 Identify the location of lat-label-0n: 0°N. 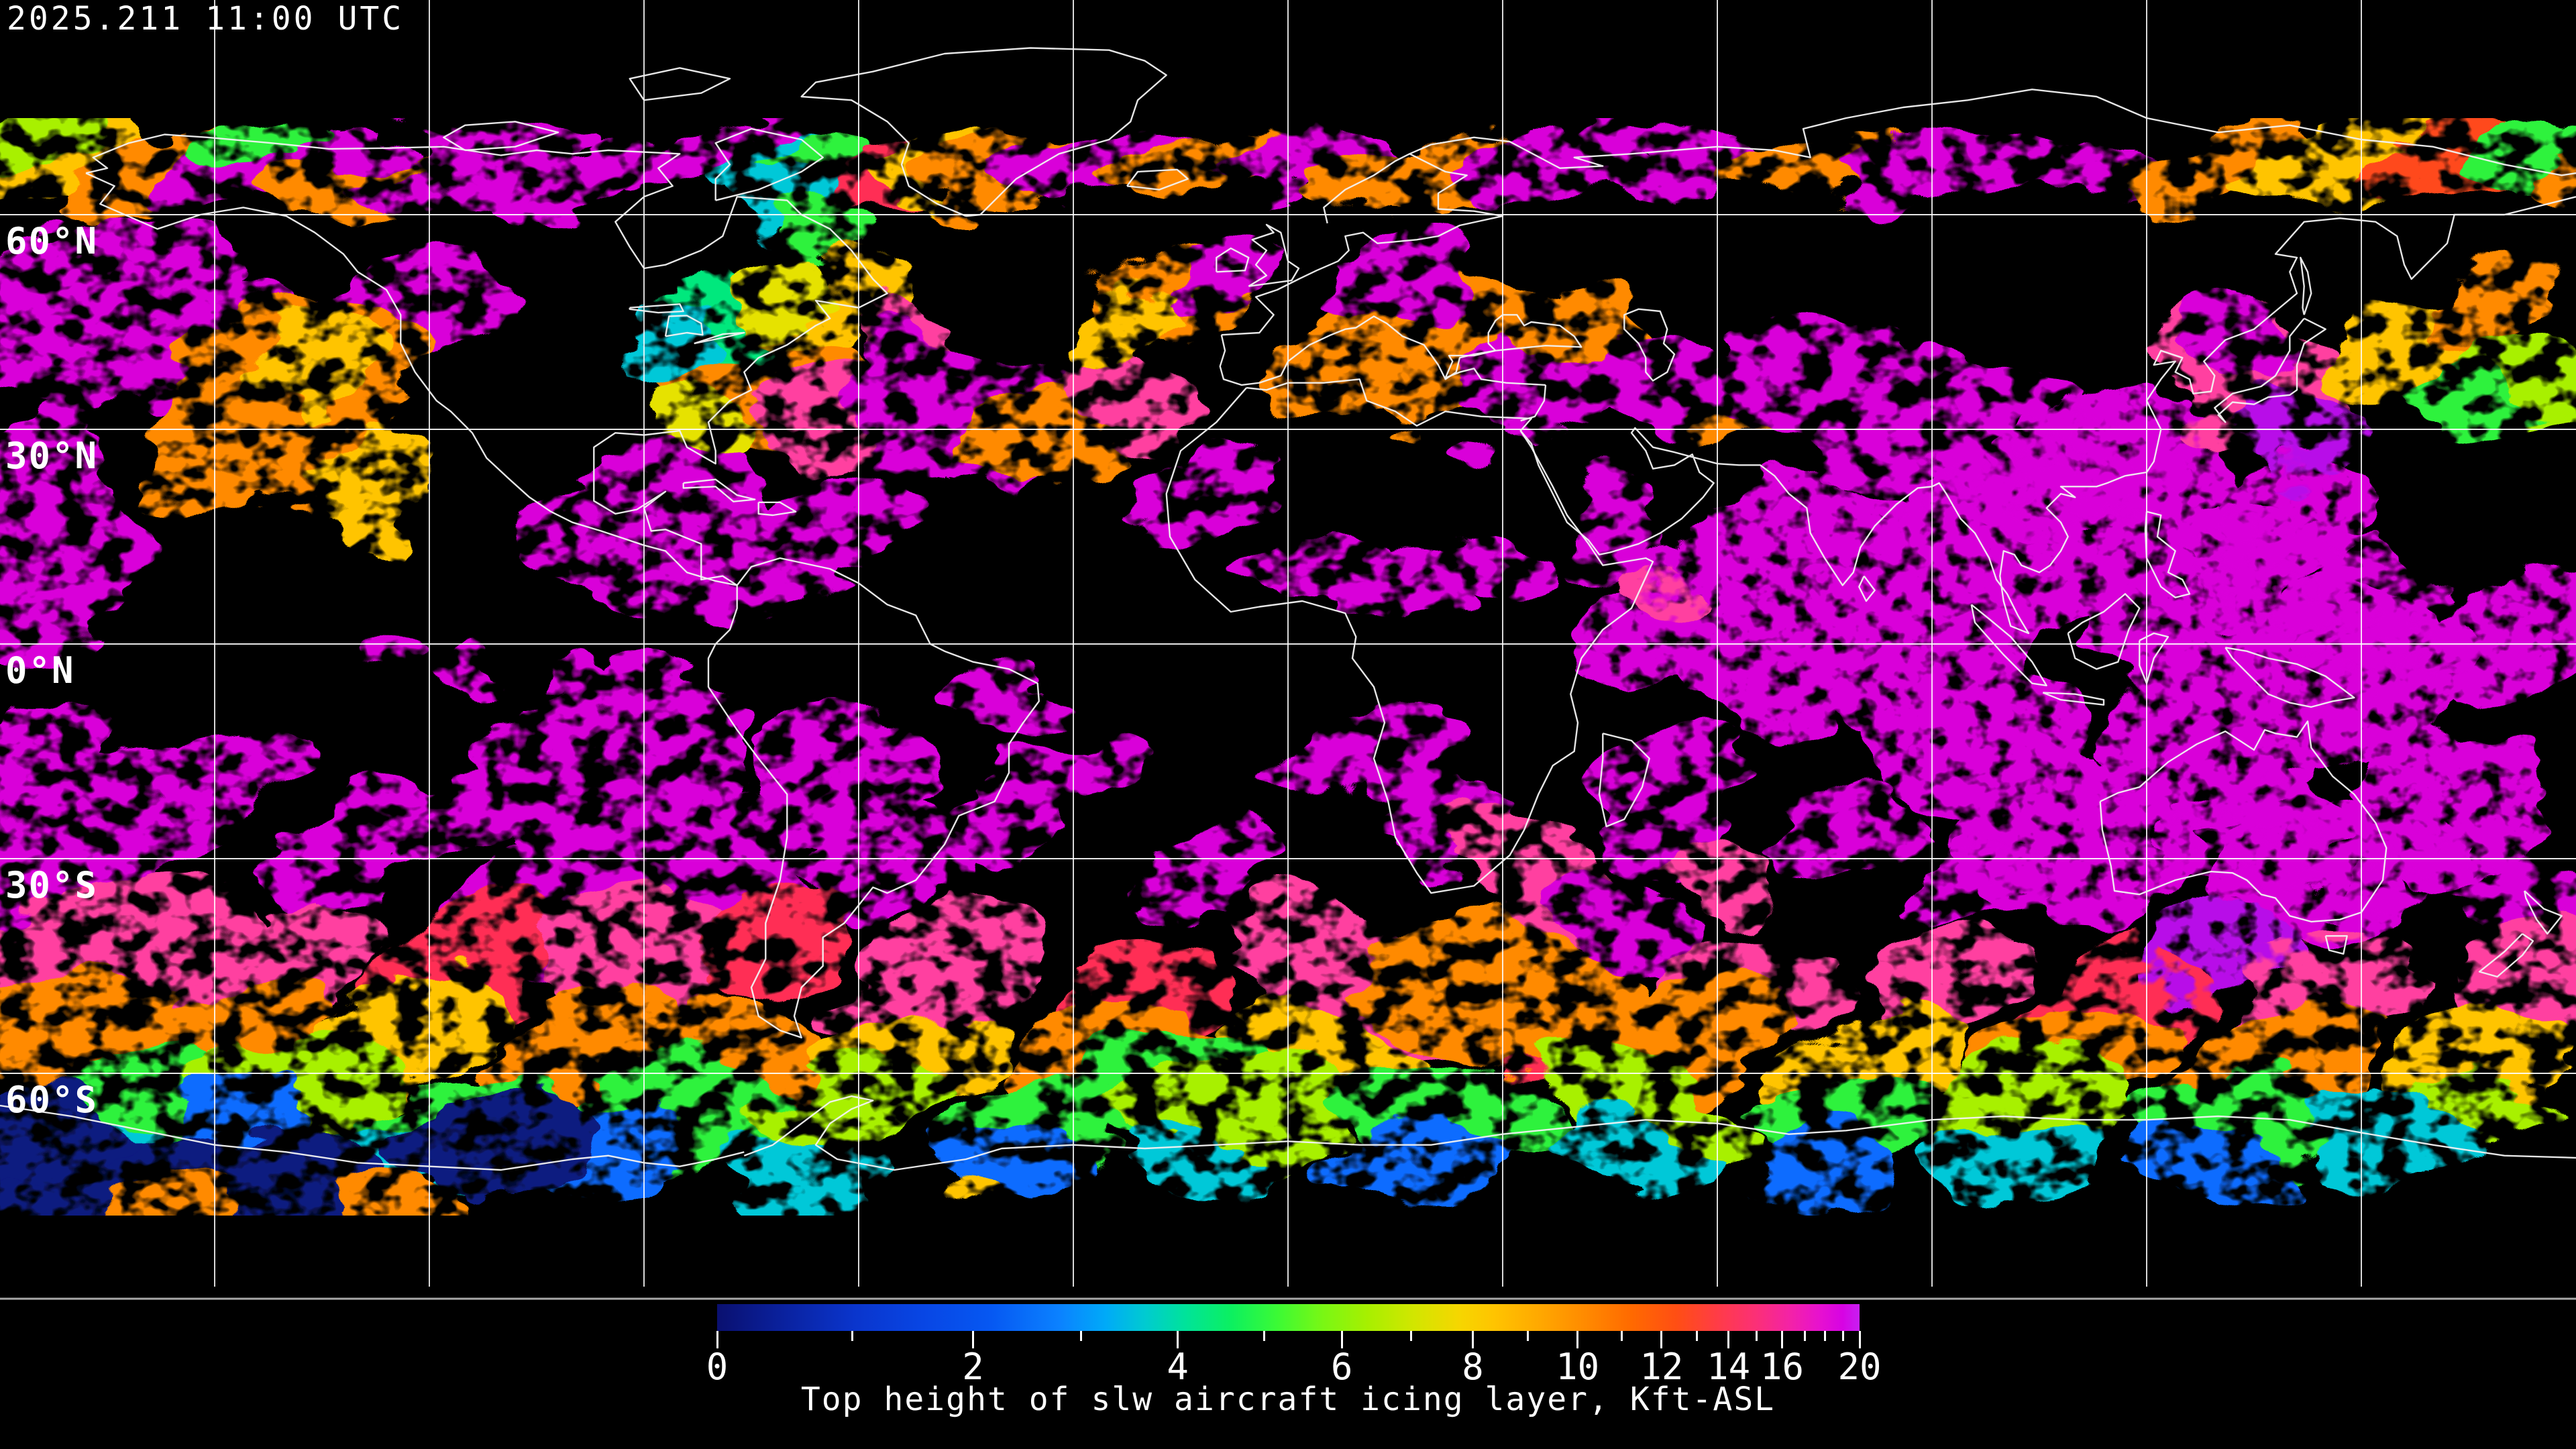
(40, 670).